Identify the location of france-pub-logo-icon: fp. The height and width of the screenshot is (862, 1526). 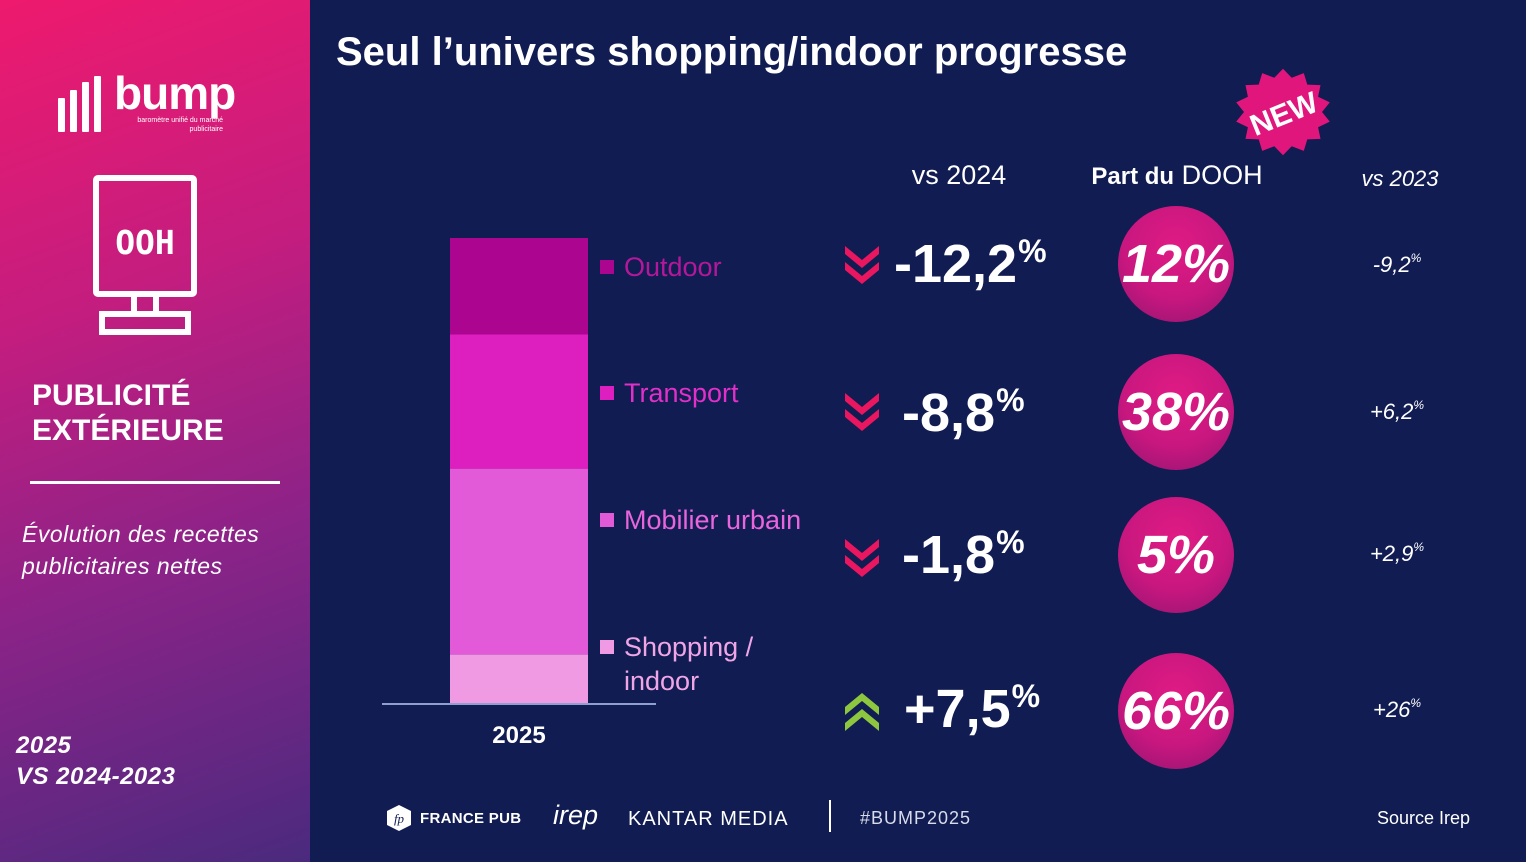
(399, 818).